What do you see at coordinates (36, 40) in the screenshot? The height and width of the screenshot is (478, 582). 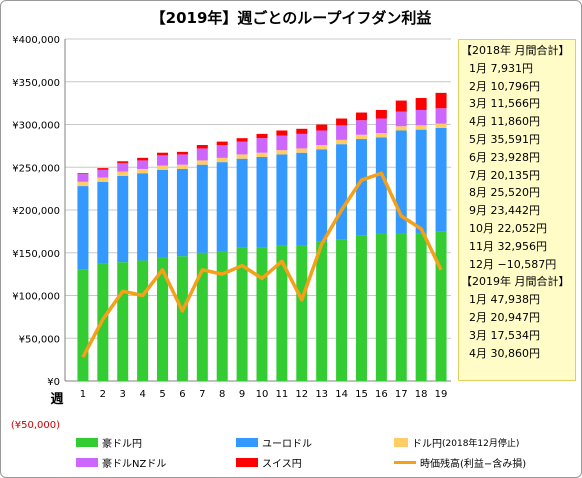 I see `y-tick-label: ¥400,000` at bounding box center [36, 40].